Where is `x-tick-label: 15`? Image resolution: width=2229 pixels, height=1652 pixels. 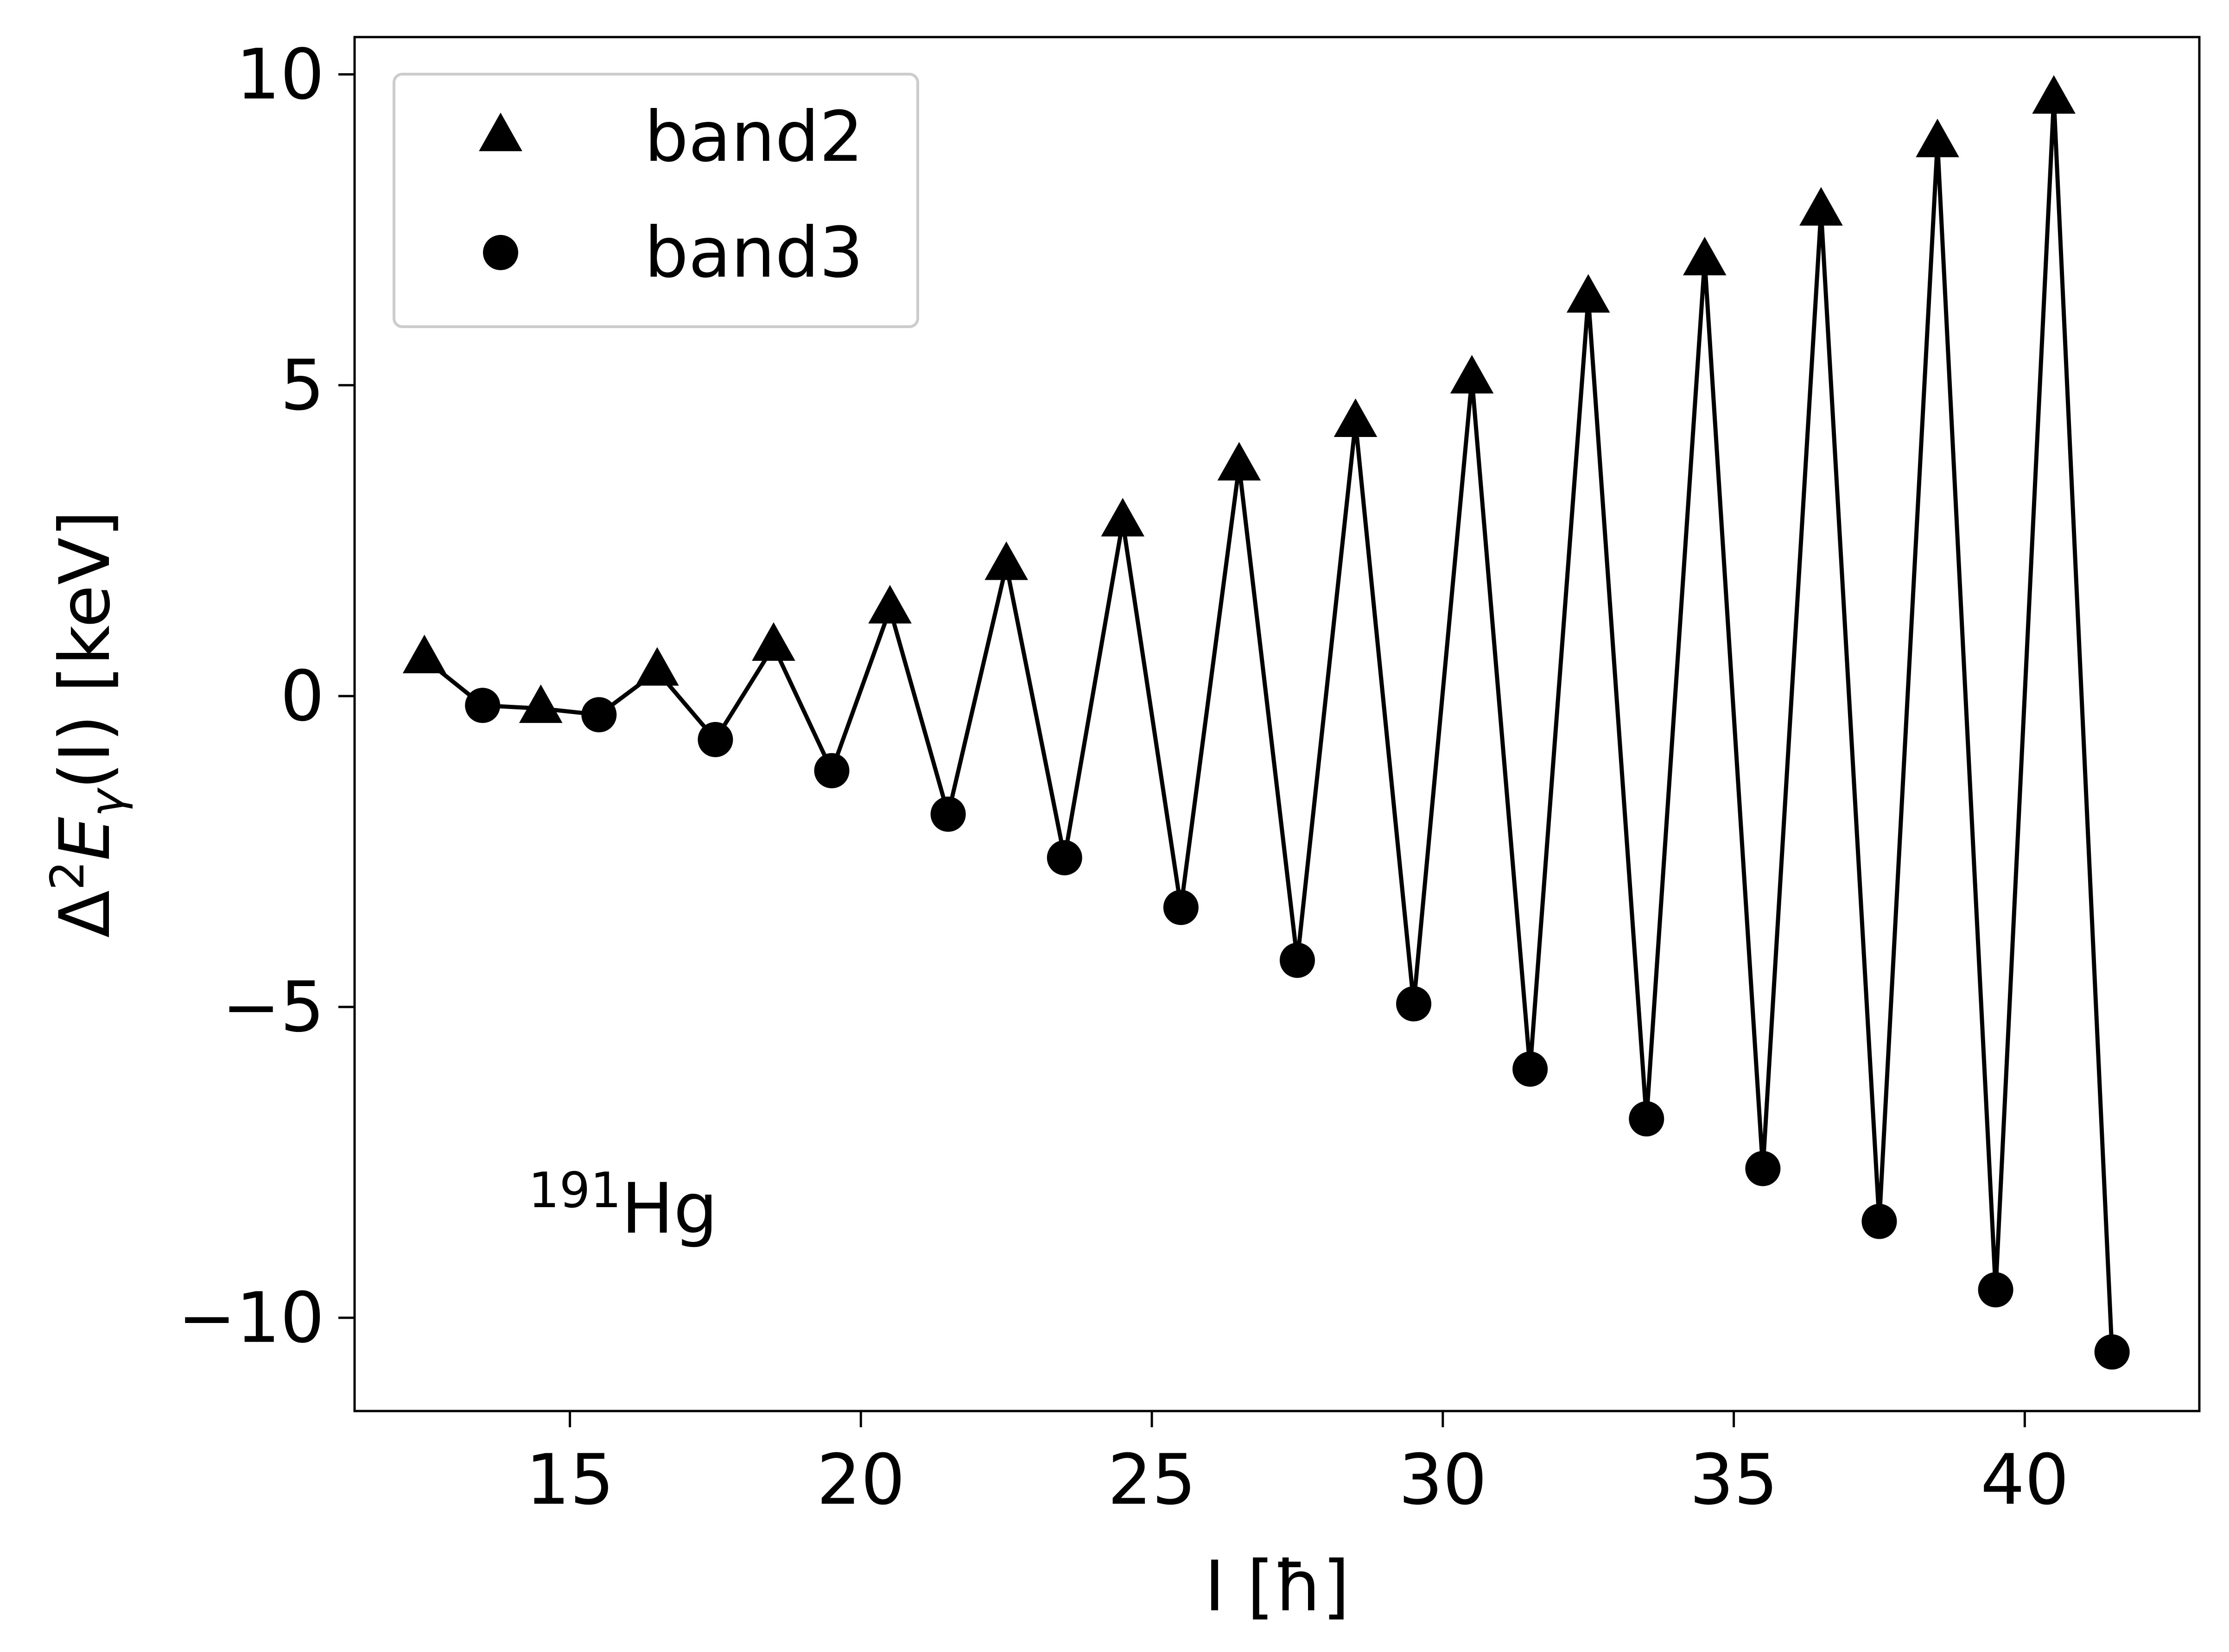
x-tick-label: 15 is located at coordinates (570, 1480).